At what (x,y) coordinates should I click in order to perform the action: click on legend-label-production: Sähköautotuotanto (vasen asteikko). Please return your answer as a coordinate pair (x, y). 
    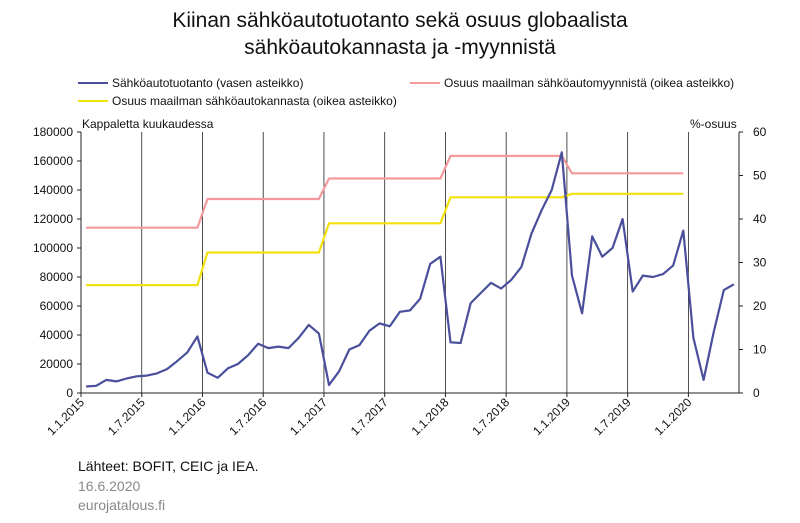
    Looking at the image, I should click on (208, 83).